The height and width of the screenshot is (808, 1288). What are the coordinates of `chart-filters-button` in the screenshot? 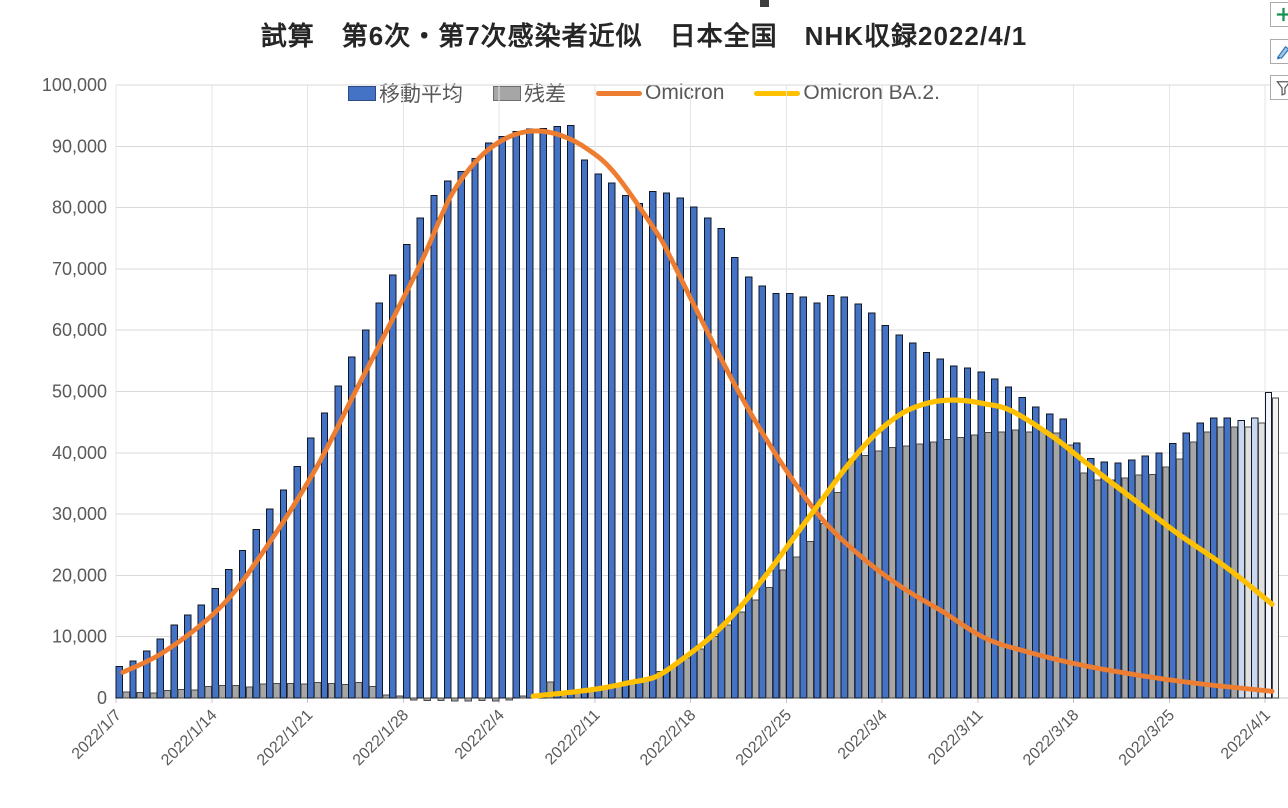 It's located at (1279, 87).